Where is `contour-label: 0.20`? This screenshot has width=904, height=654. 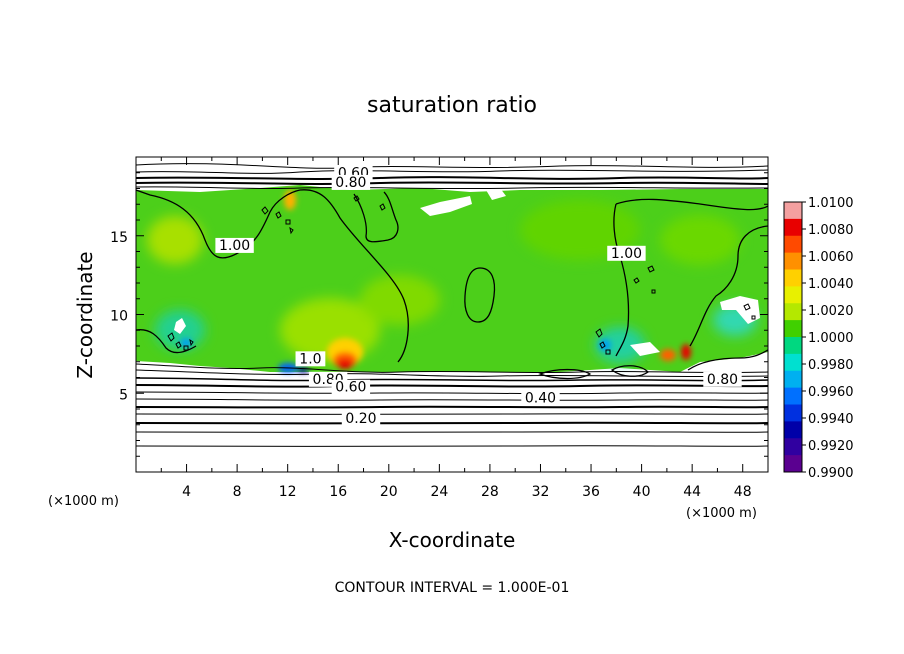 contour-label: 0.20 is located at coordinates (360, 419).